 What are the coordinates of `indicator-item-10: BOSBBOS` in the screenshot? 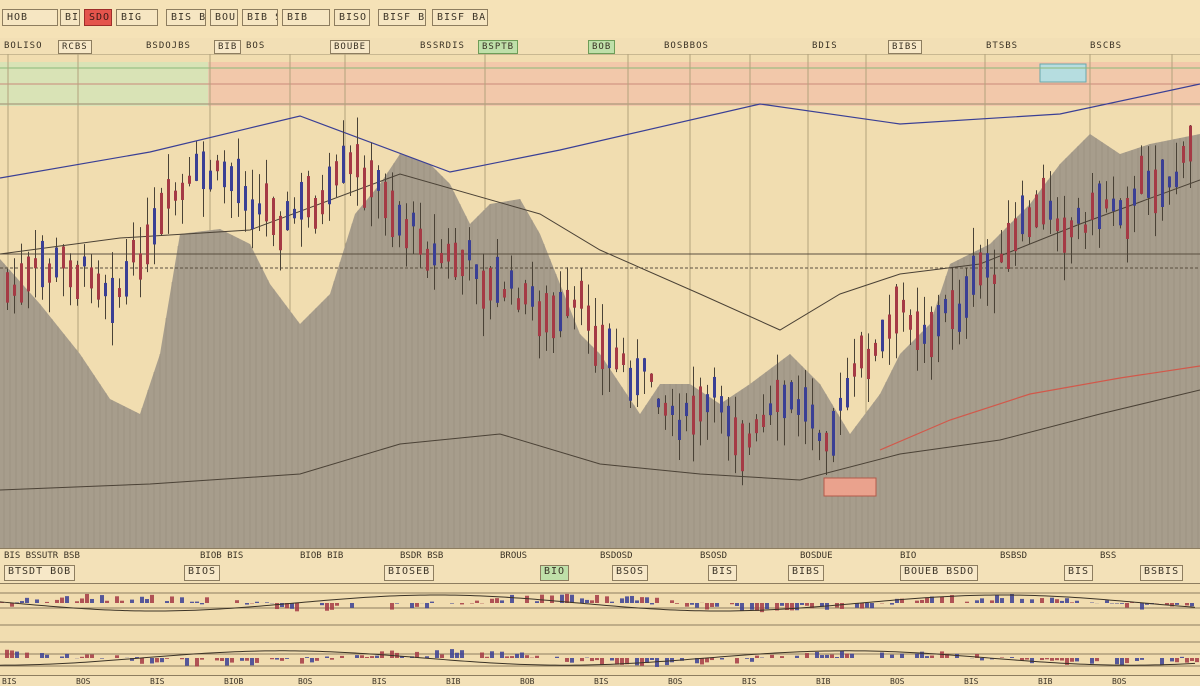 It's located at (686, 46).